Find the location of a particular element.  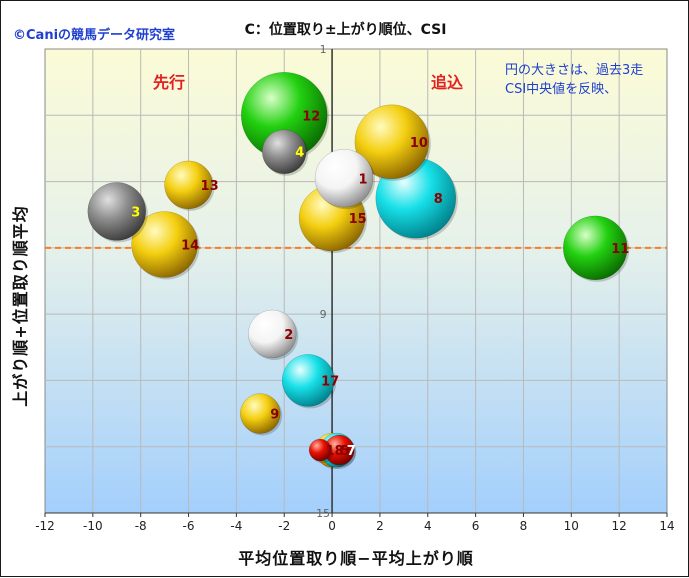

x-tick-label: -4 is located at coordinates (236, 526).